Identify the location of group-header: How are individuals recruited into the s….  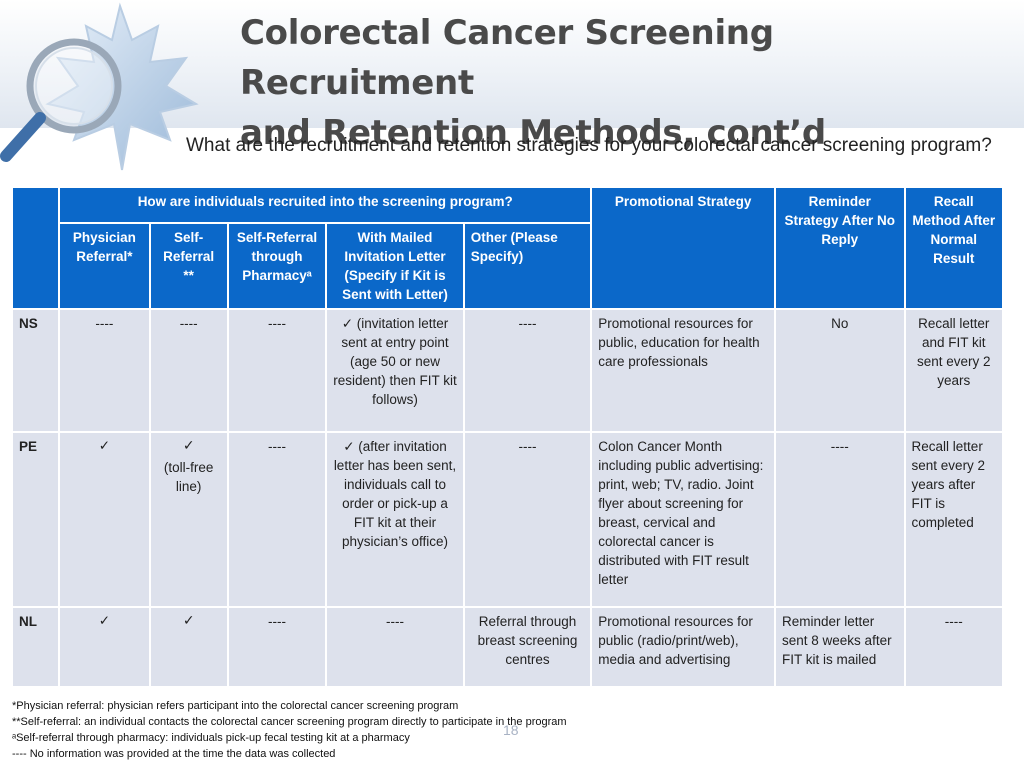
(325, 205).